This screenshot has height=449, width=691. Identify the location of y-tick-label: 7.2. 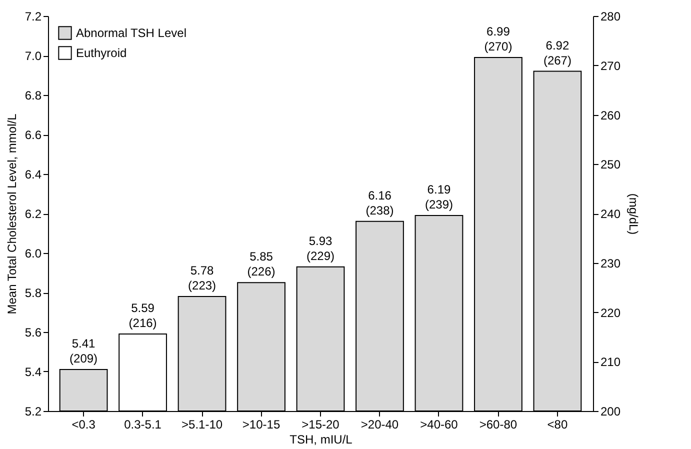
(33, 17).